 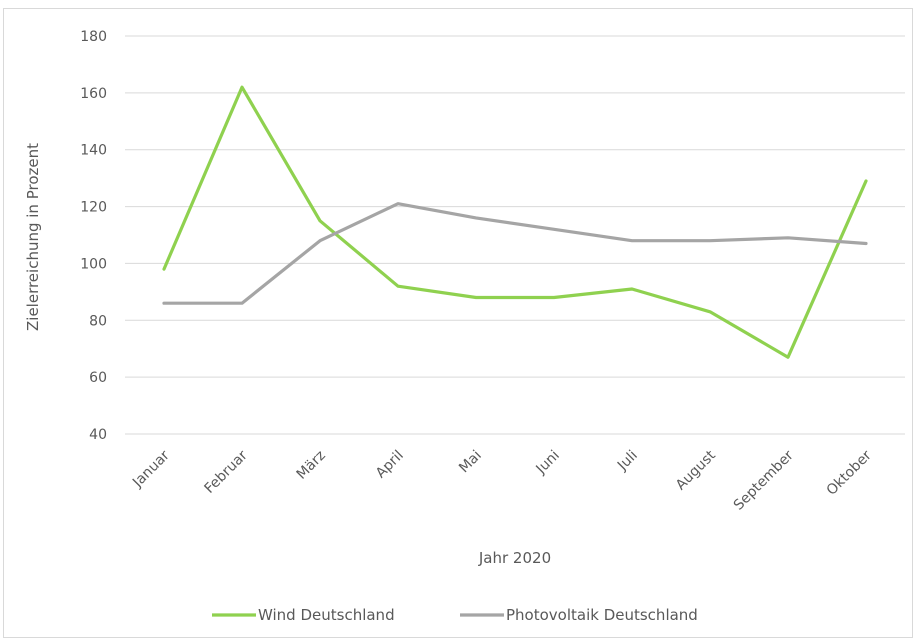 I want to click on x-tick-label: Februar, so click(x=225, y=471).